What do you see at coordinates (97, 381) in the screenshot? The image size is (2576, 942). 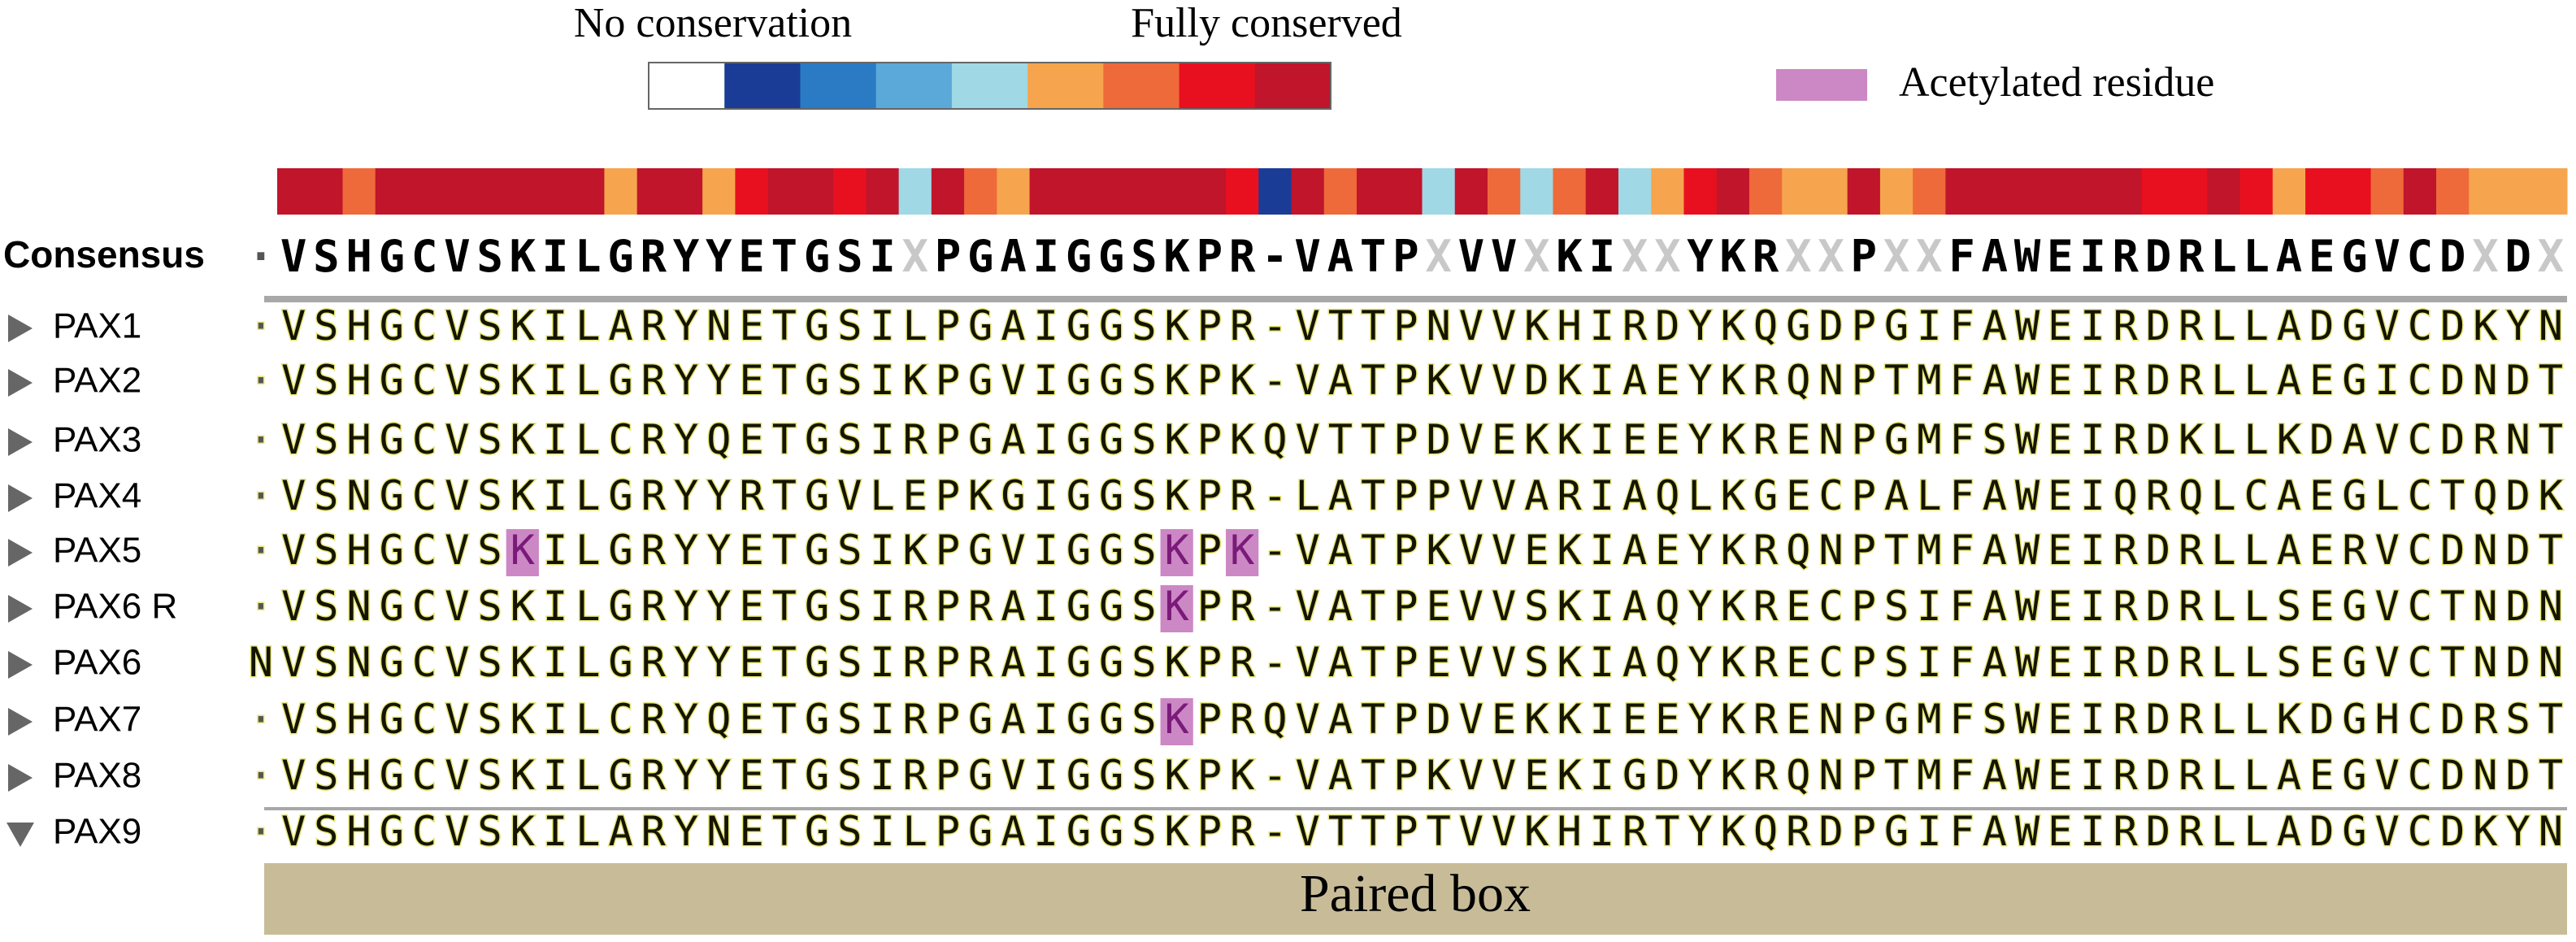 I see `row-label: PAX2` at bounding box center [97, 381].